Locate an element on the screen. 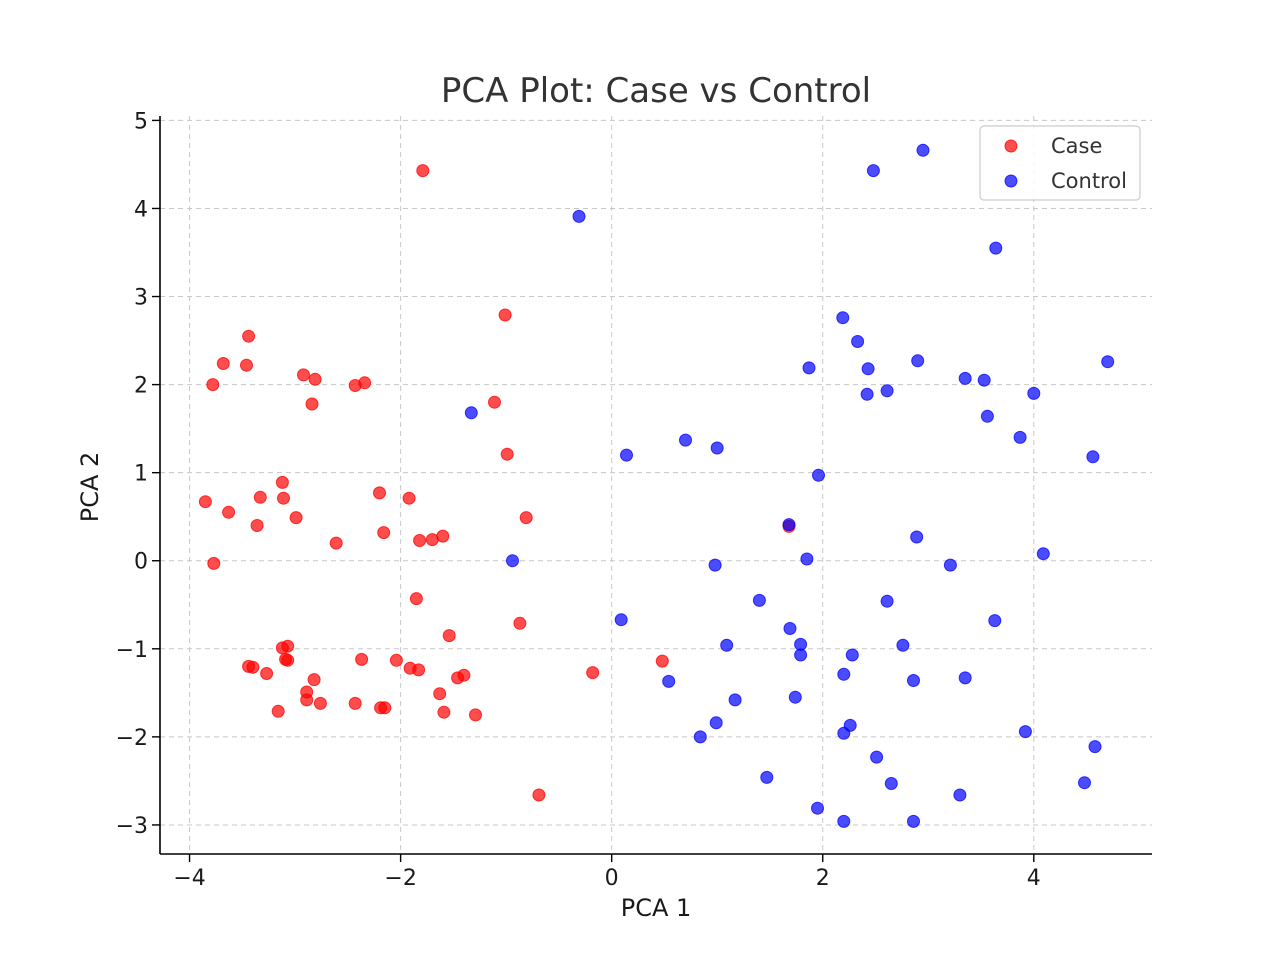 The height and width of the screenshot is (960, 1280). y-tick-label: −3 is located at coordinates (132, 826).